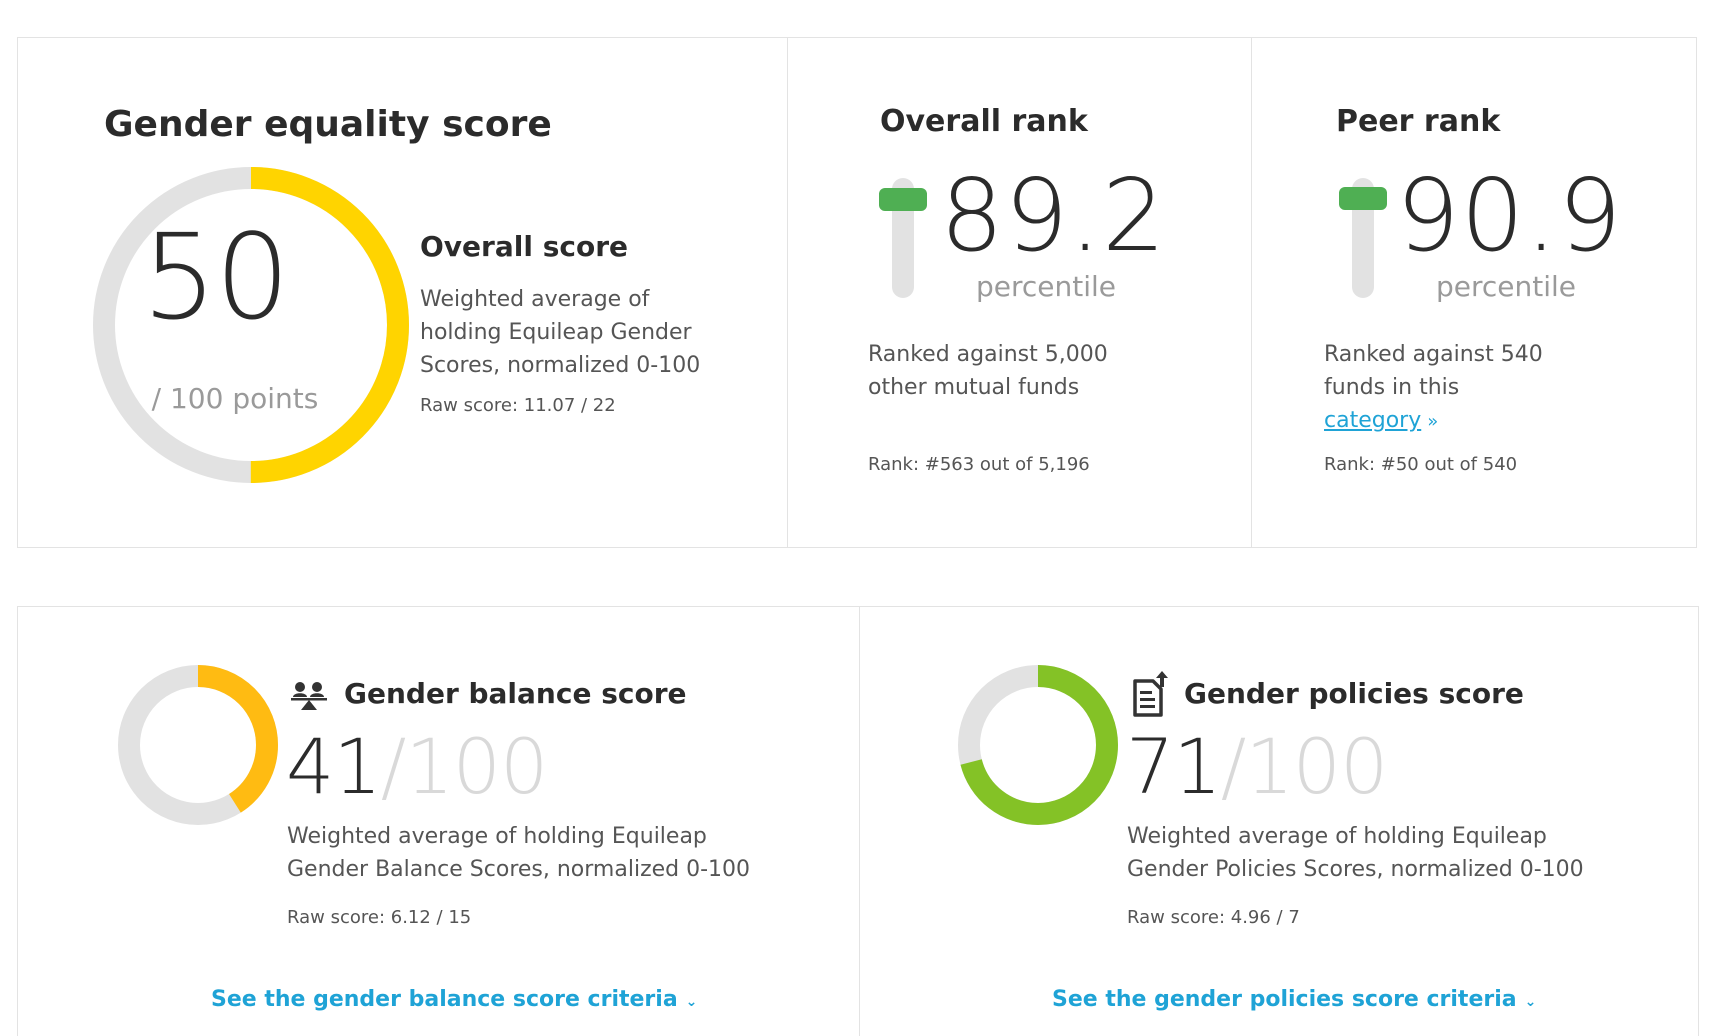 The image size is (1711, 1036). I want to click on balance-donut-arc, so click(198, 745).